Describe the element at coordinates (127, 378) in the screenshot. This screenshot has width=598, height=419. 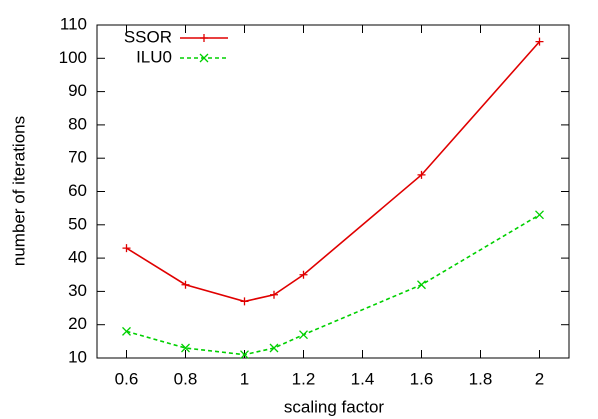
I see `x-tick-label: 0.6` at that location.